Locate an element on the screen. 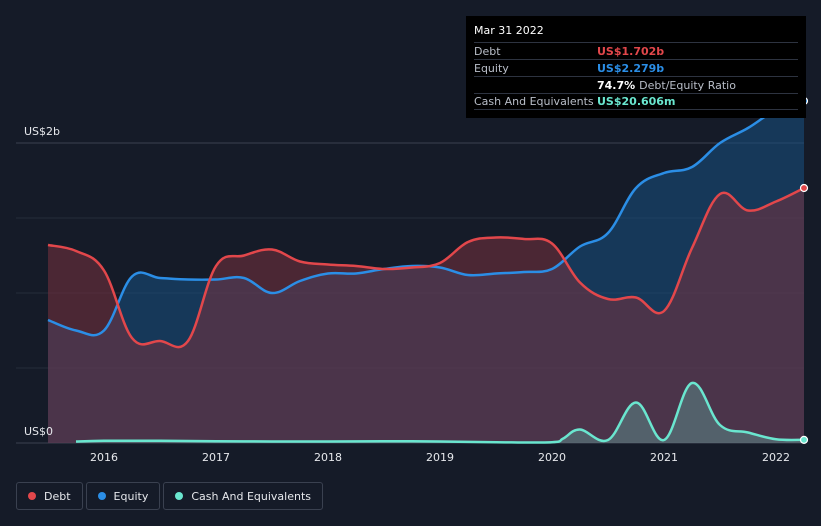 The image size is (821, 526). cash-area is located at coordinates (440, 412).